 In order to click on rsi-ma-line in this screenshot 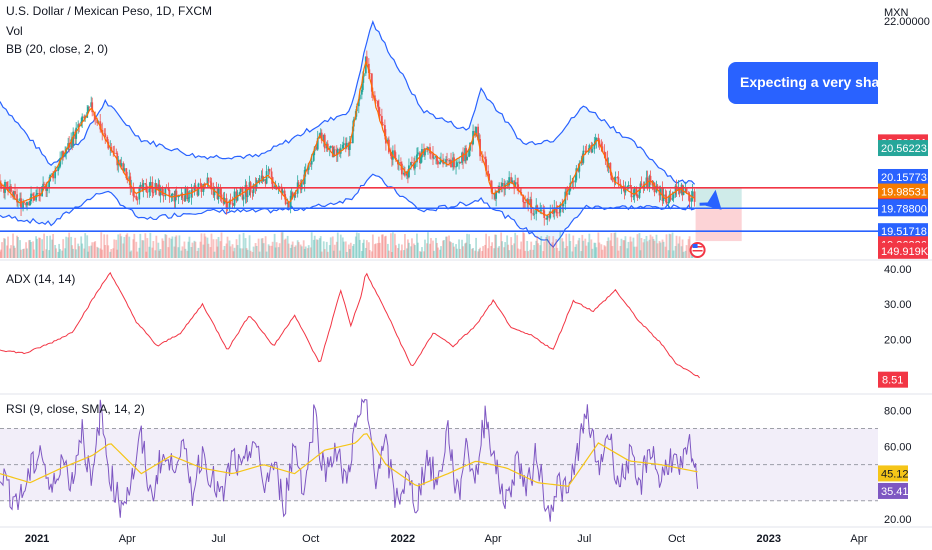, I will do `click(349, 460)`.